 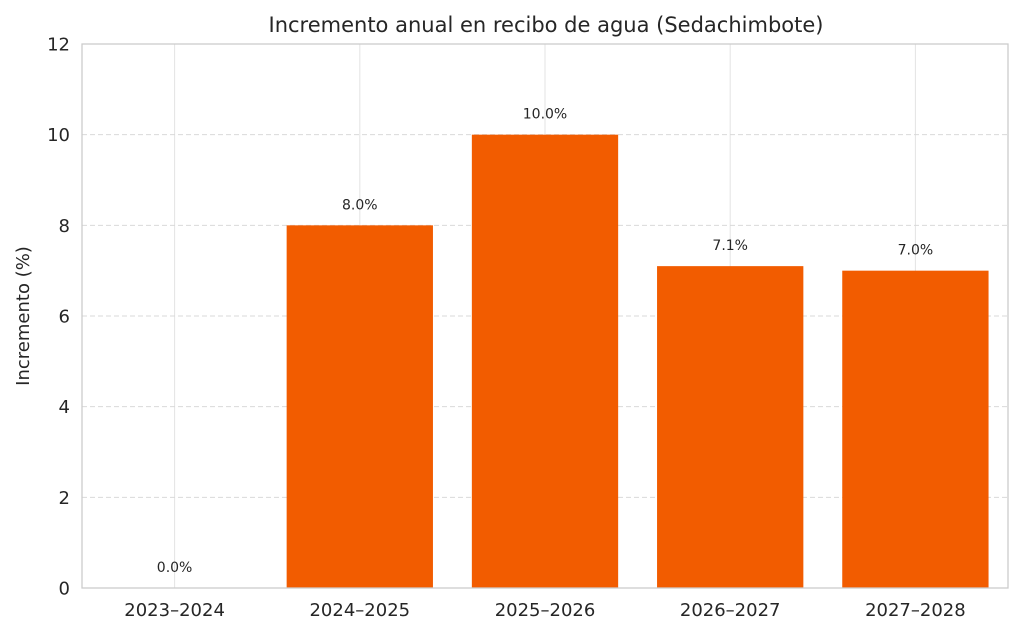 What do you see at coordinates (360, 205) in the screenshot?
I see `bar-data-label: 8.0%` at bounding box center [360, 205].